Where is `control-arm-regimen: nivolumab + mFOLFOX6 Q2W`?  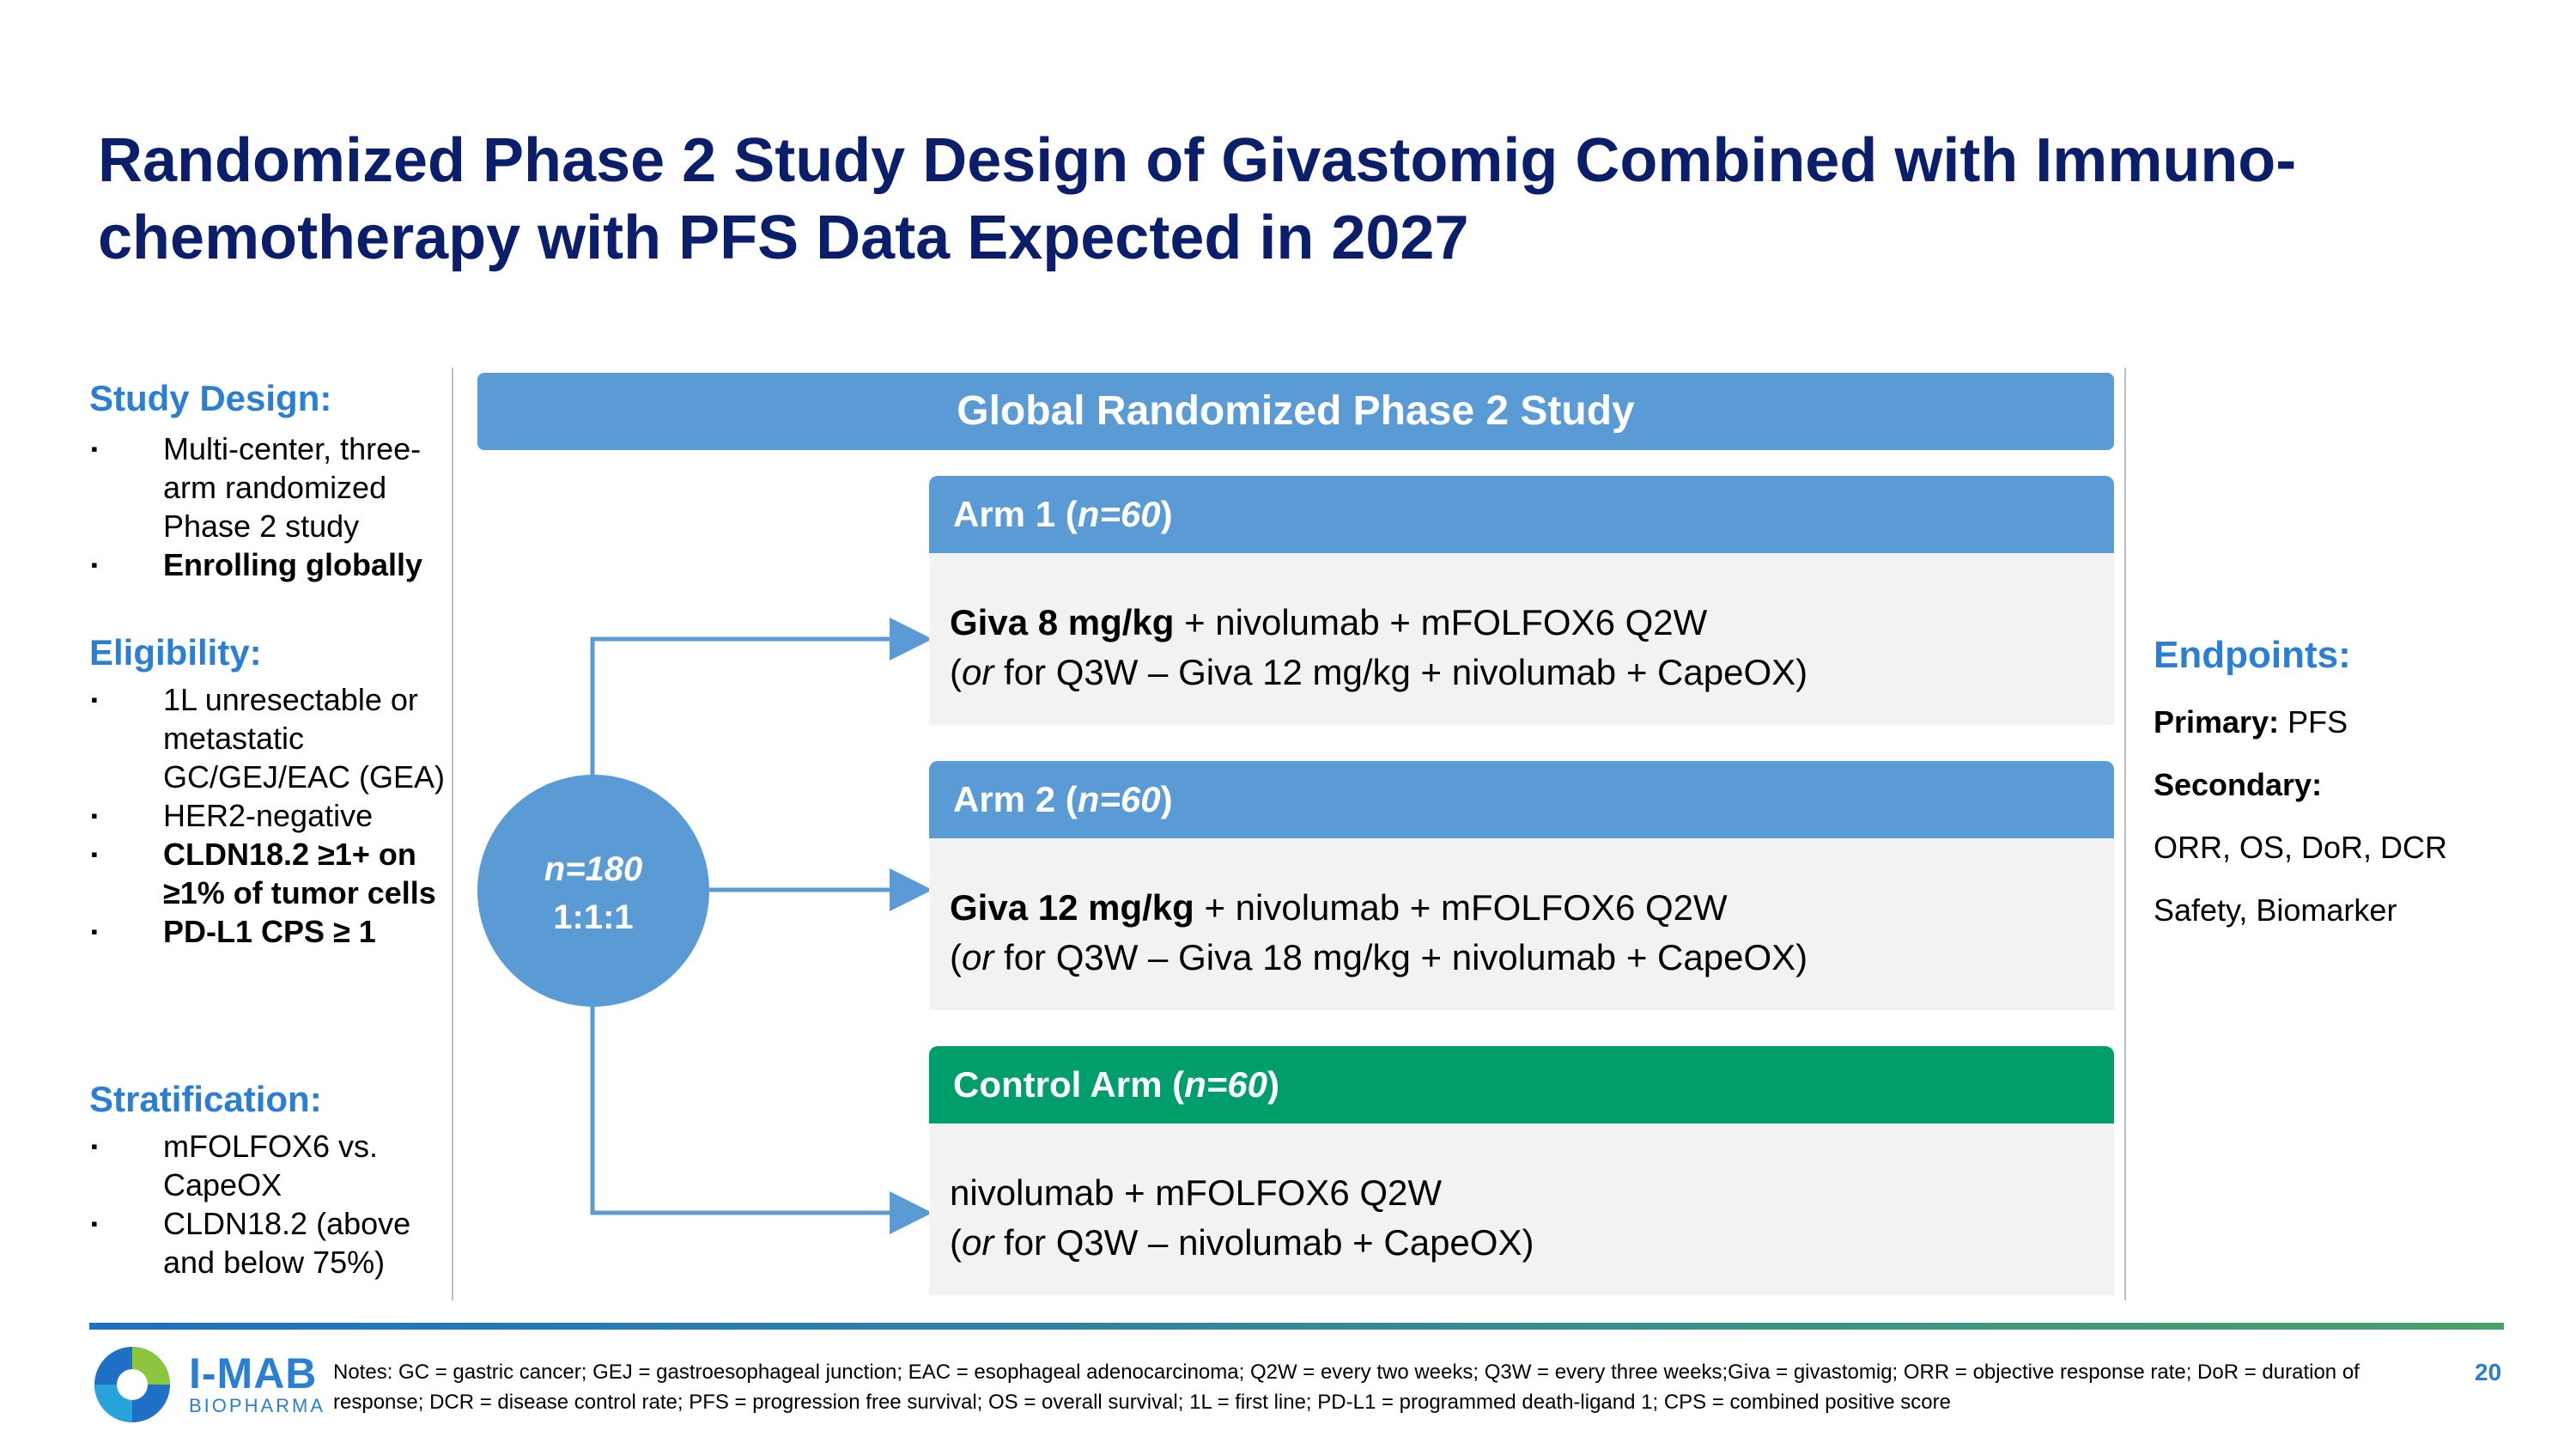 control-arm-regimen: nivolumab + mFOLFOX6 Q2W is located at coordinates (1196, 1192).